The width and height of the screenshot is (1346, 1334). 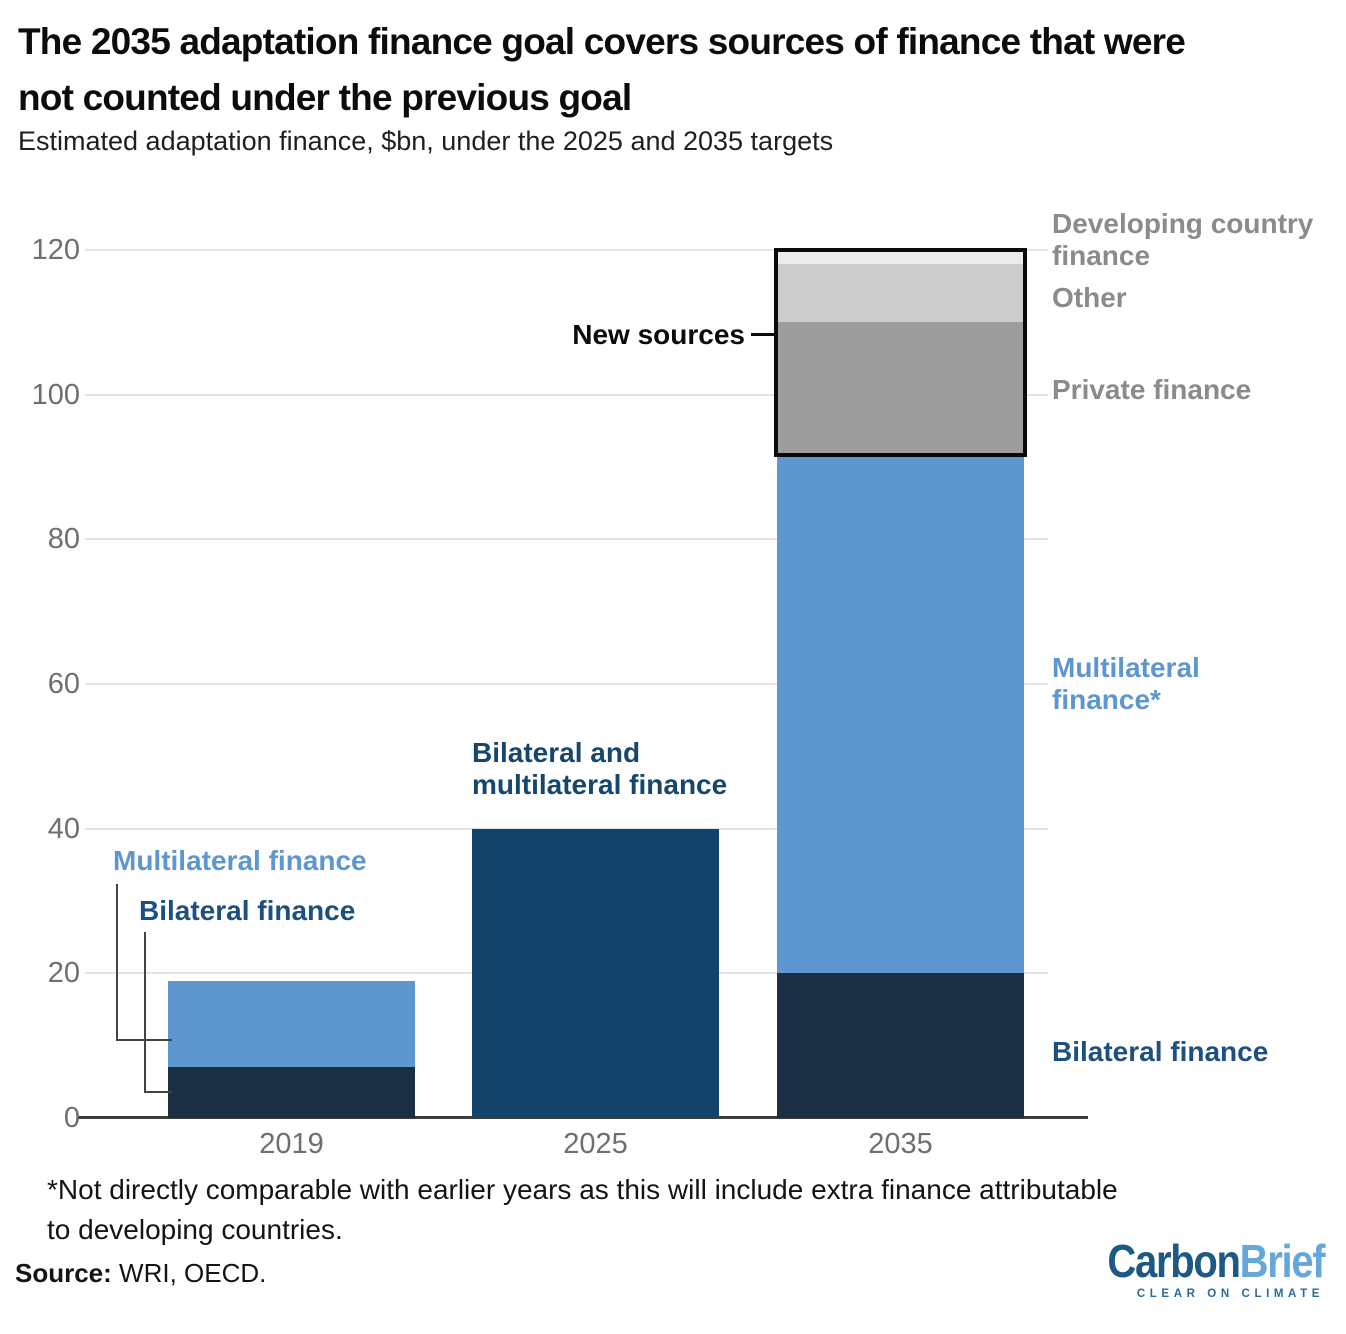 What do you see at coordinates (1126, 684) in the screenshot?
I see `annotation-multilateral-finance-right: Multilateral finance*` at bounding box center [1126, 684].